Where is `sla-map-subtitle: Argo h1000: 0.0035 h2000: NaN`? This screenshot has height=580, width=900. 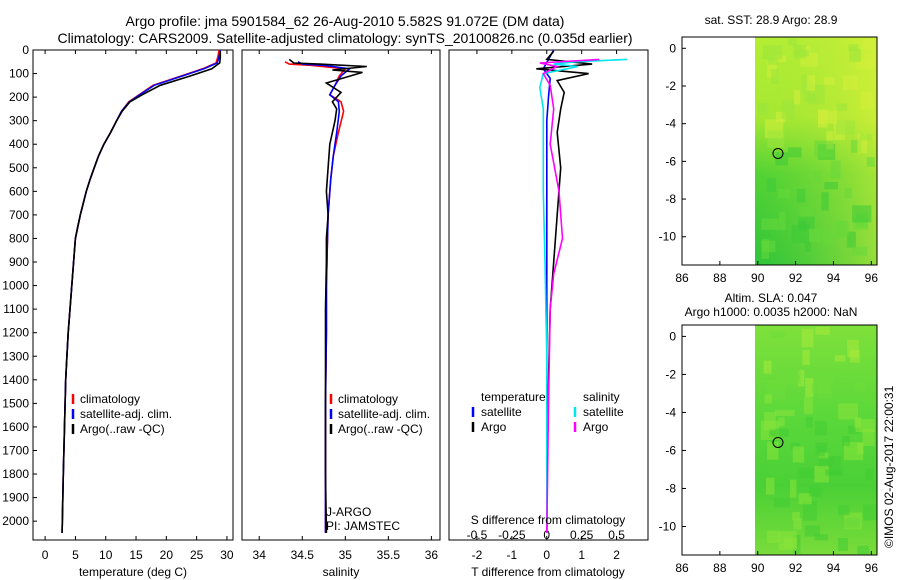 sla-map-subtitle: Argo h1000: 0.0035 h2000: NaN is located at coordinates (771, 312).